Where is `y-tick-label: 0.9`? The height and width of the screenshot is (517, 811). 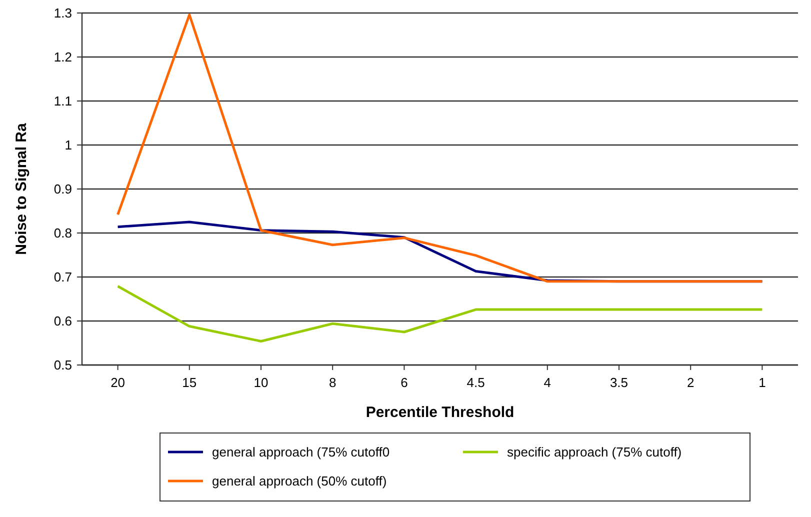
y-tick-label: 0.9 is located at coordinates (63, 189).